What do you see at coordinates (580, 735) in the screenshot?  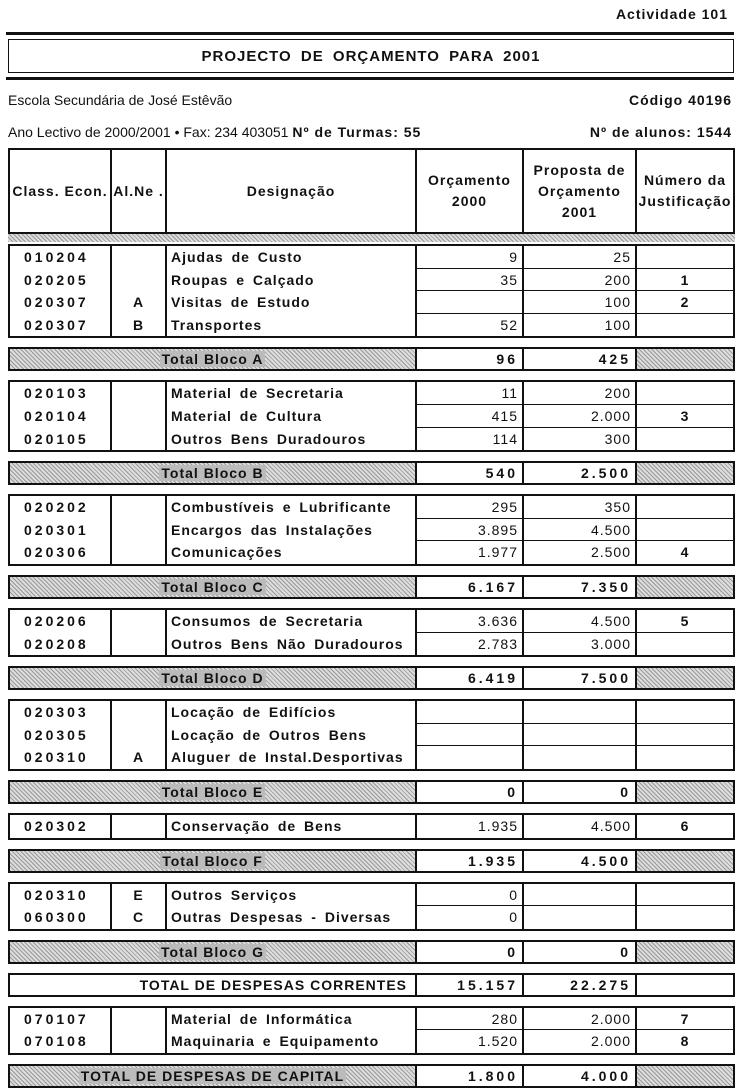 I see `column-proposta-2001` at bounding box center [580, 735].